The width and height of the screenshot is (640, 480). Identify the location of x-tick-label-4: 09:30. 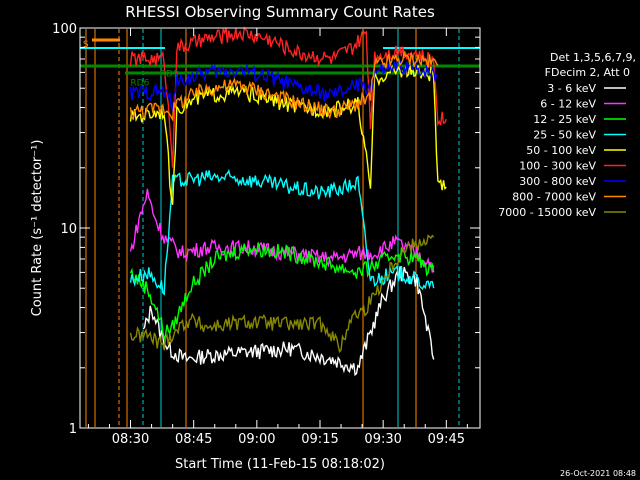
(382, 439).